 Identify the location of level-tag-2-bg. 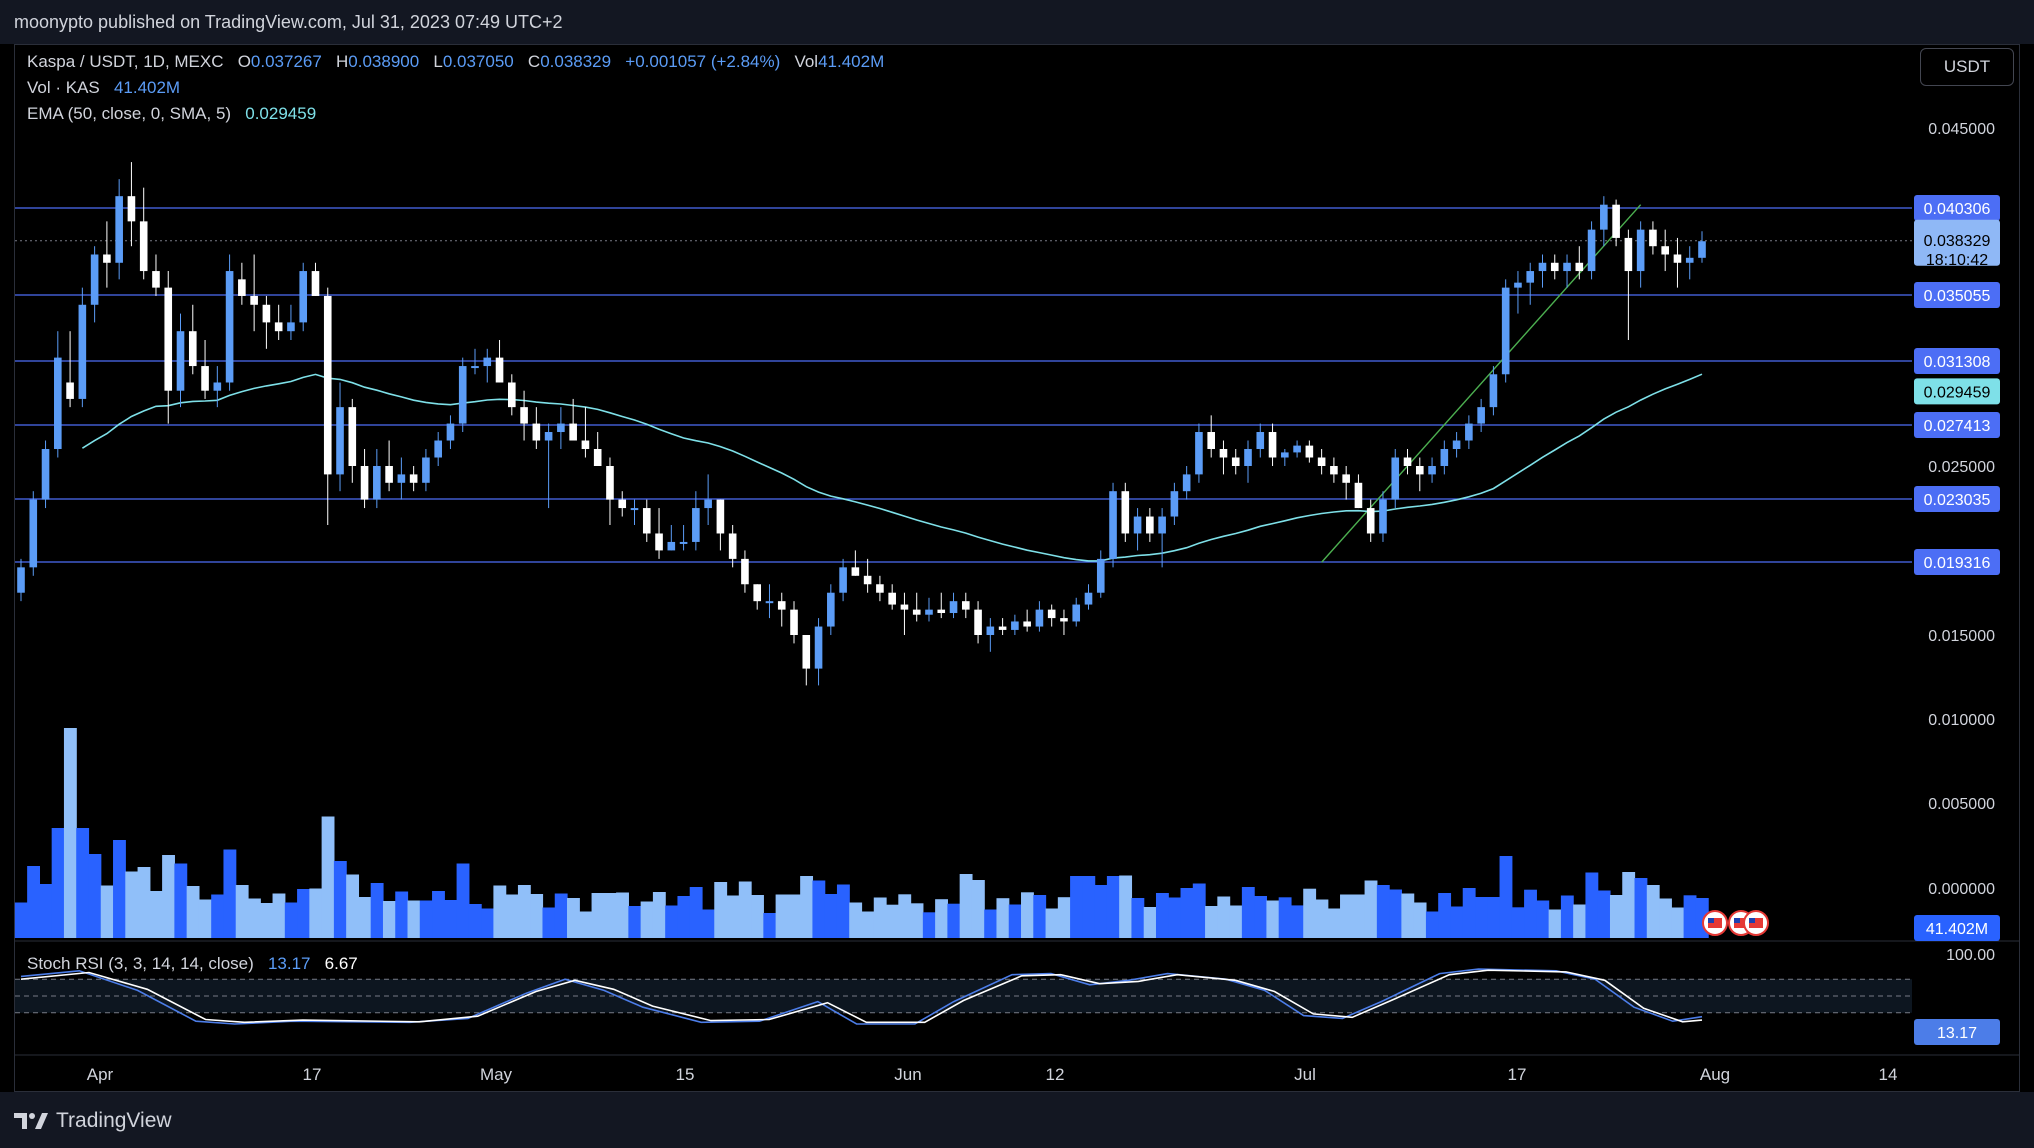
(1957, 361).